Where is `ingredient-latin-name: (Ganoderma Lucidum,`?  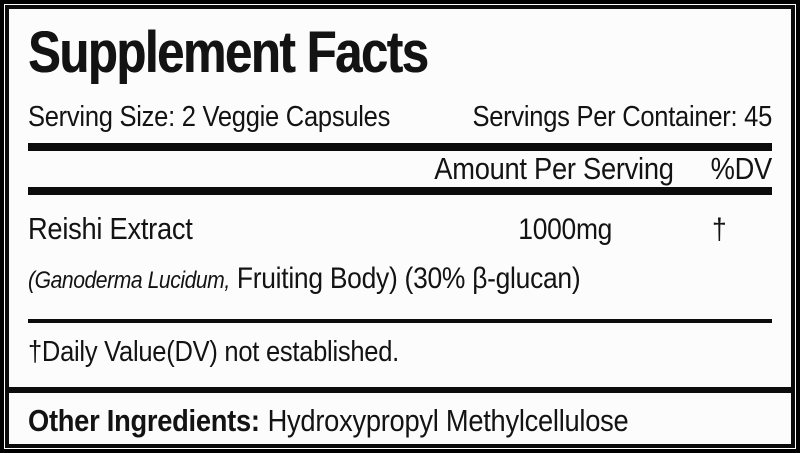 ingredient-latin-name: (Ganoderma Lucidum, is located at coordinates (129, 280).